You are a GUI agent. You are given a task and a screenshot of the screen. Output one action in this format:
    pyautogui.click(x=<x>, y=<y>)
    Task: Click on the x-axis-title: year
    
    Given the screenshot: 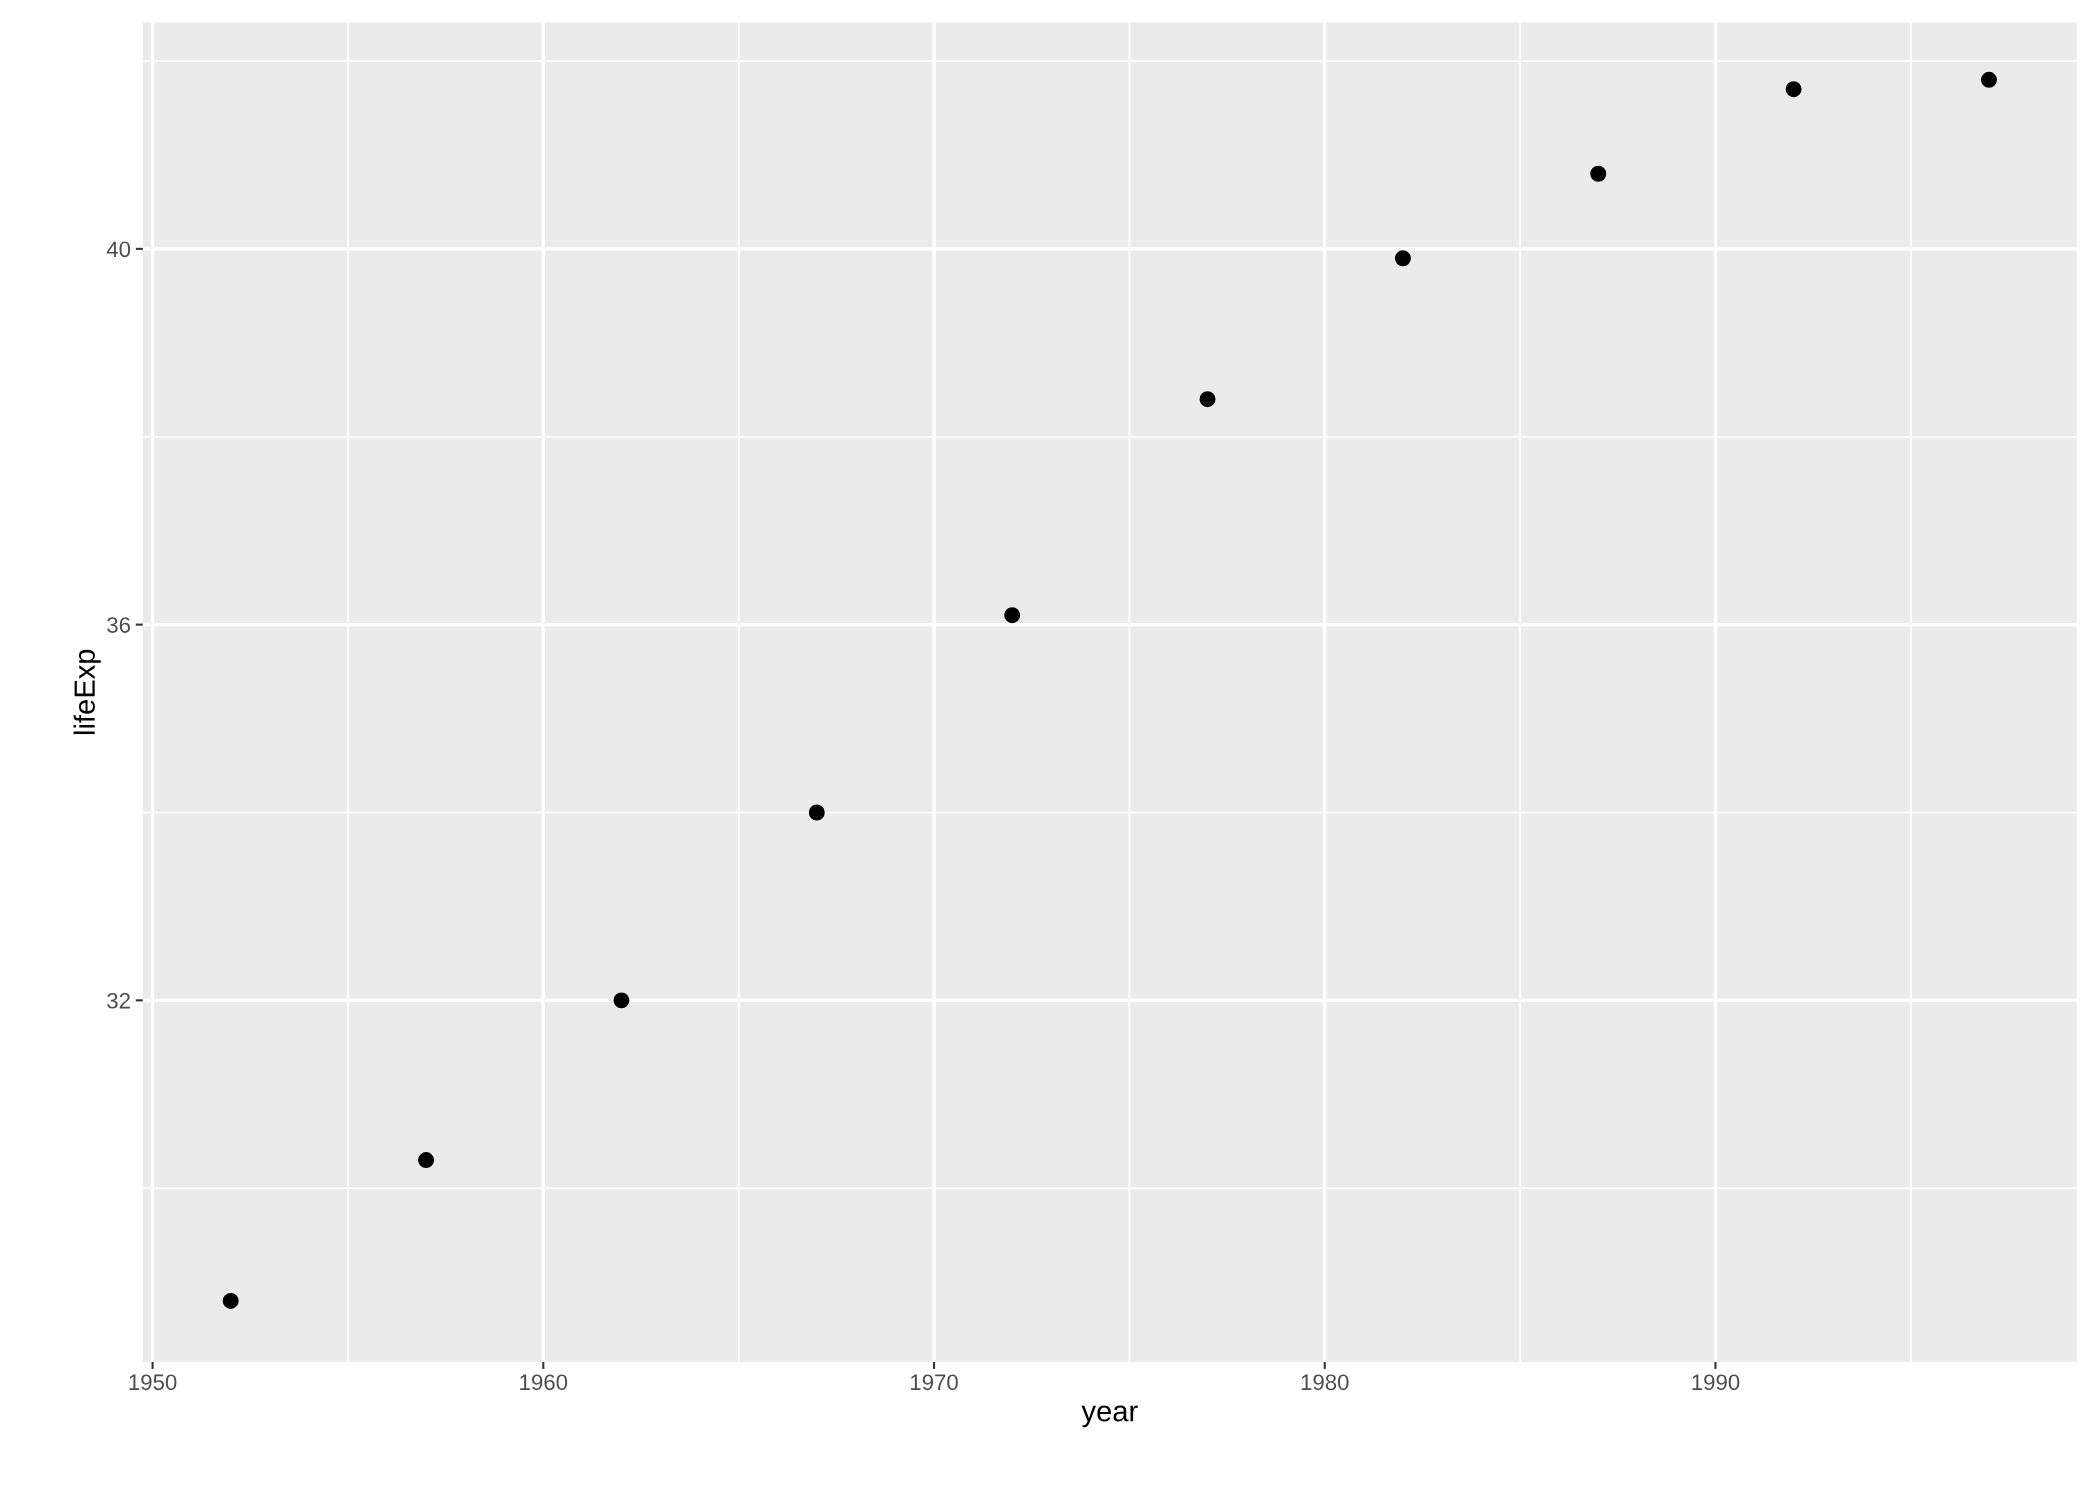 What is the action you would take?
    pyautogui.click(x=1109, y=1416)
    